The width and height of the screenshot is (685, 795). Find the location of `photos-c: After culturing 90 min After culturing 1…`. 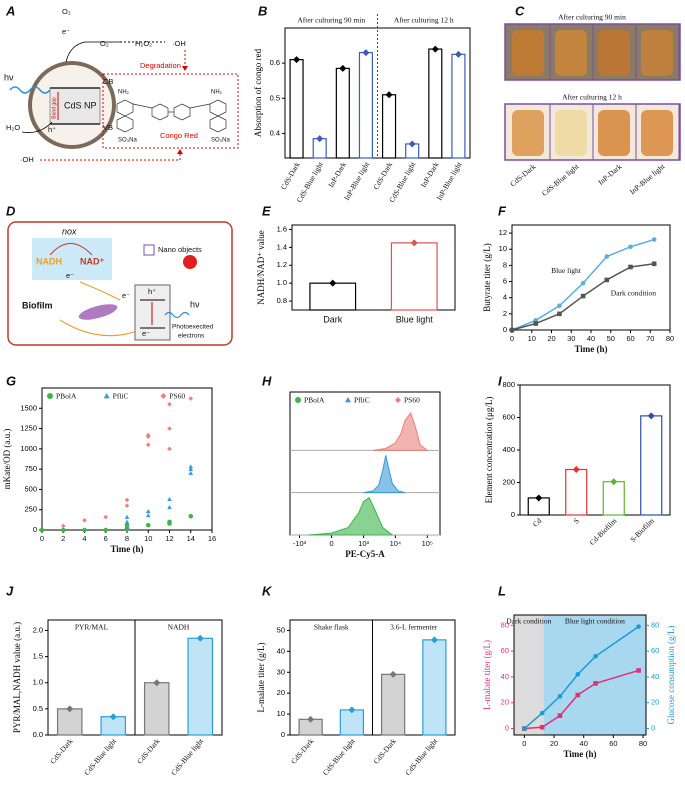

photos-c: After culturing 90 min After culturing 1… is located at coordinates (592, 57).